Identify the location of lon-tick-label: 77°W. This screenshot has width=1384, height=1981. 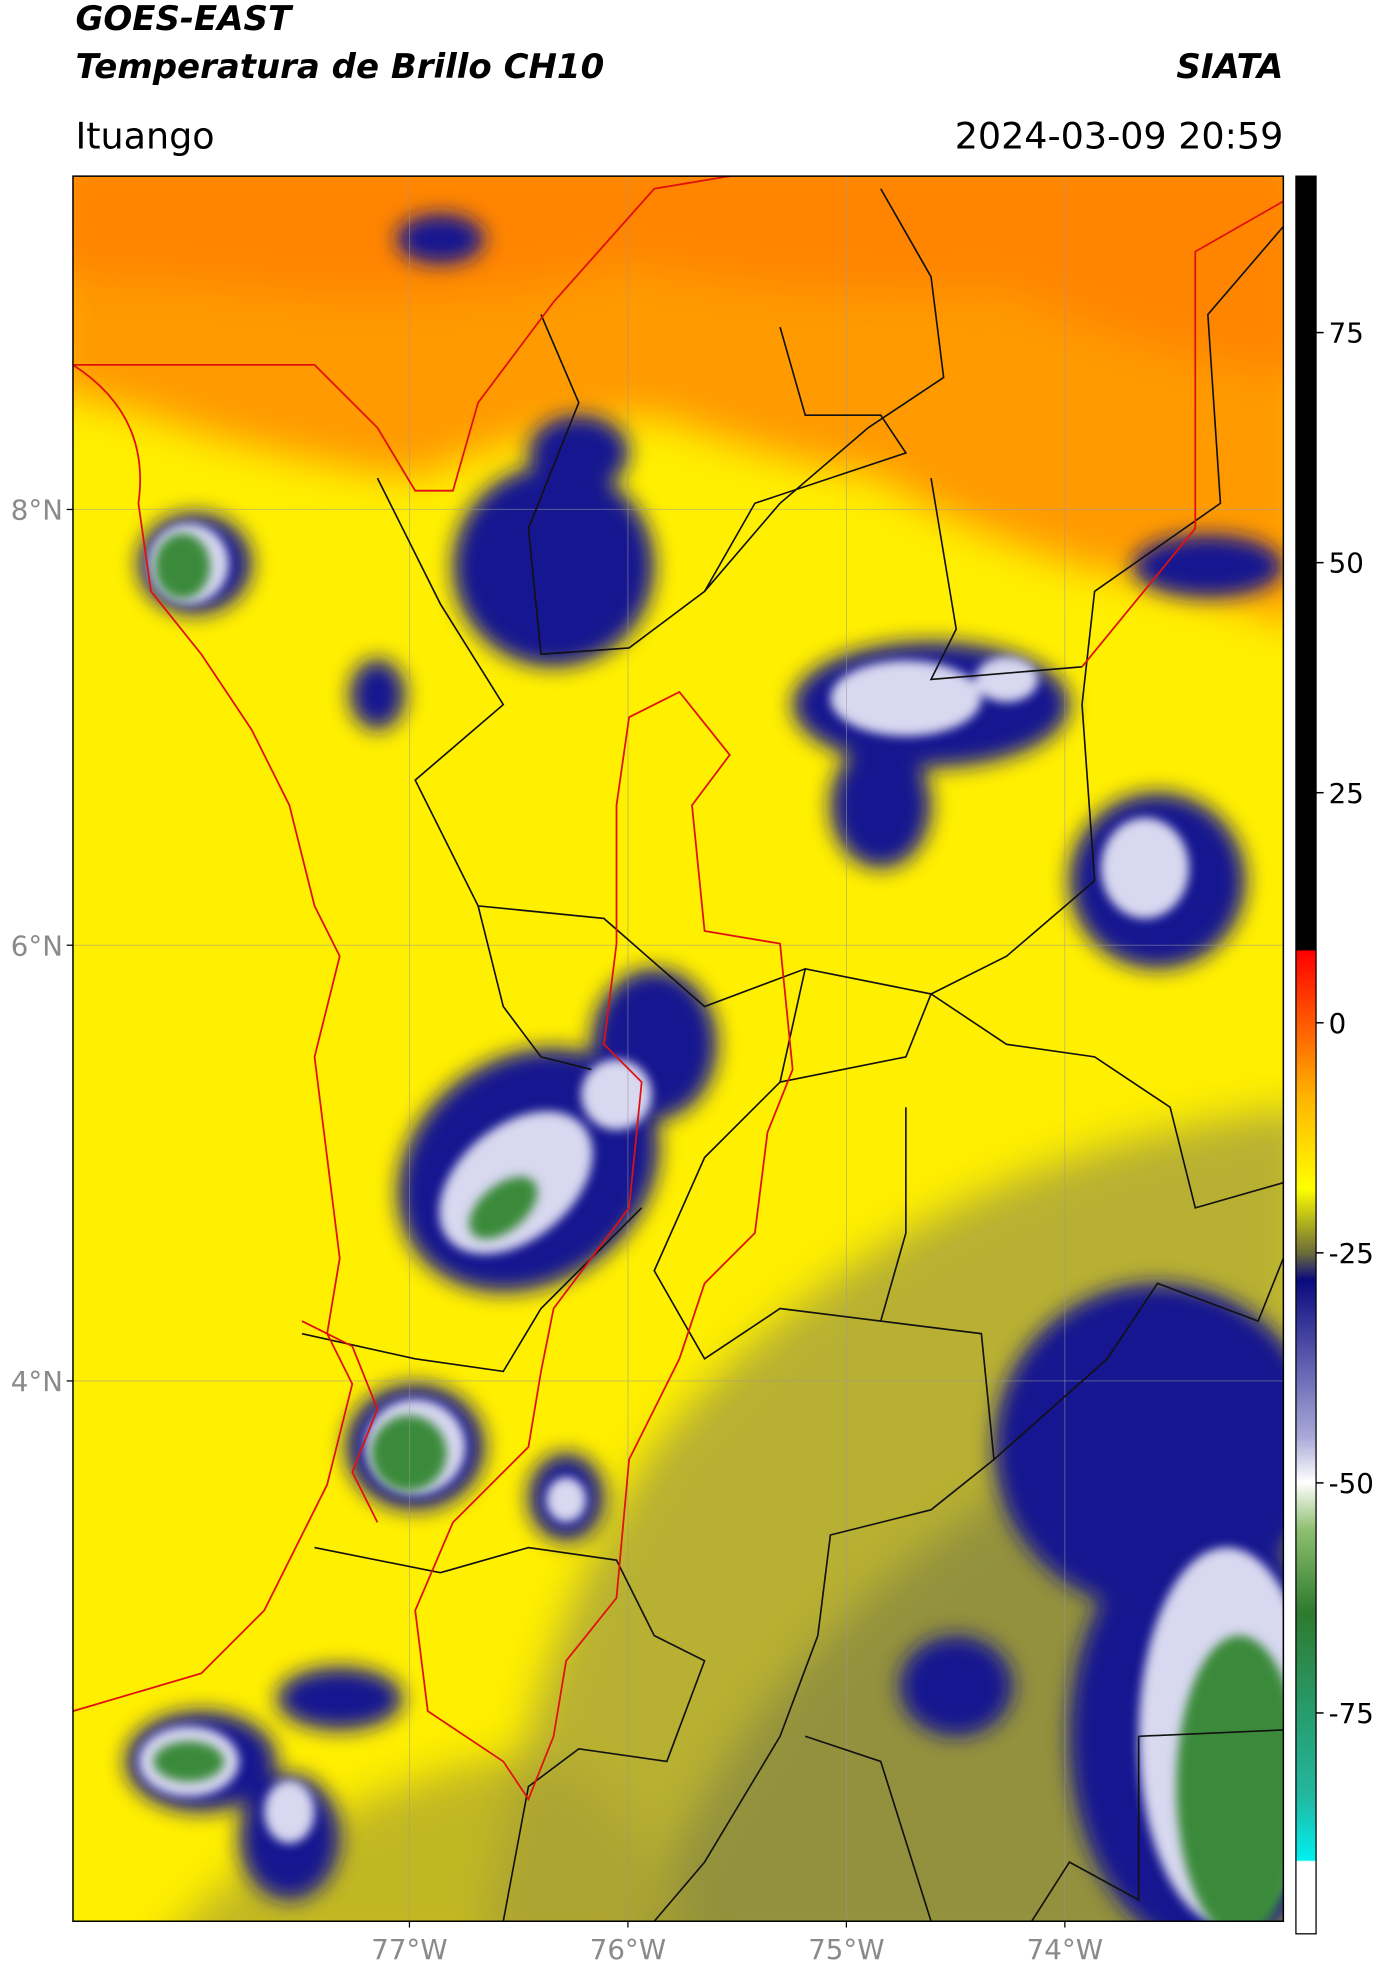
(409, 1949).